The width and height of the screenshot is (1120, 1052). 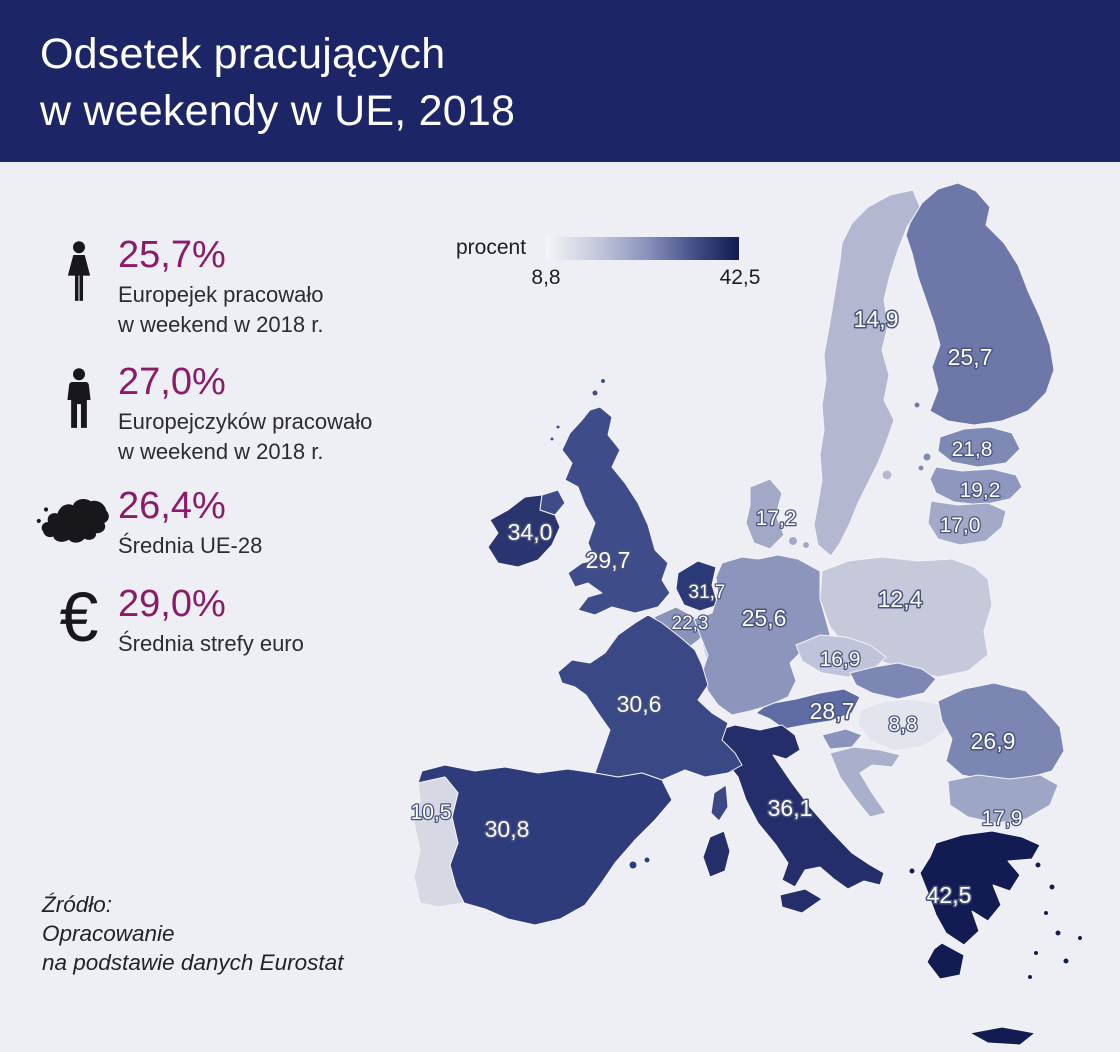 What do you see at coordinates (927, 457) in the screenshot?
I see `island-saaremaa` at bounding box center [927, 457].